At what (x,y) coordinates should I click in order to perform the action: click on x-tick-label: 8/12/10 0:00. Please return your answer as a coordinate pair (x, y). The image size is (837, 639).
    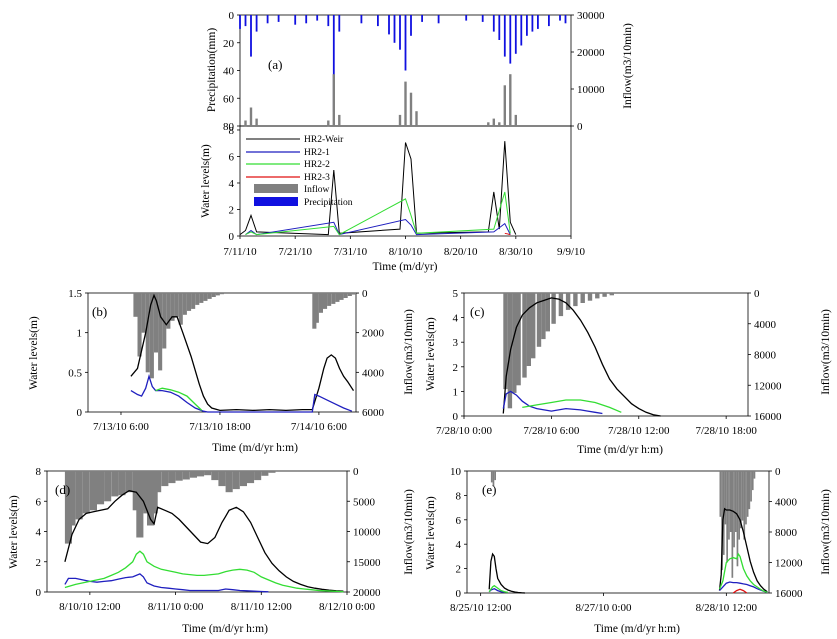
    Looking at the image, I should click on (347, 607).